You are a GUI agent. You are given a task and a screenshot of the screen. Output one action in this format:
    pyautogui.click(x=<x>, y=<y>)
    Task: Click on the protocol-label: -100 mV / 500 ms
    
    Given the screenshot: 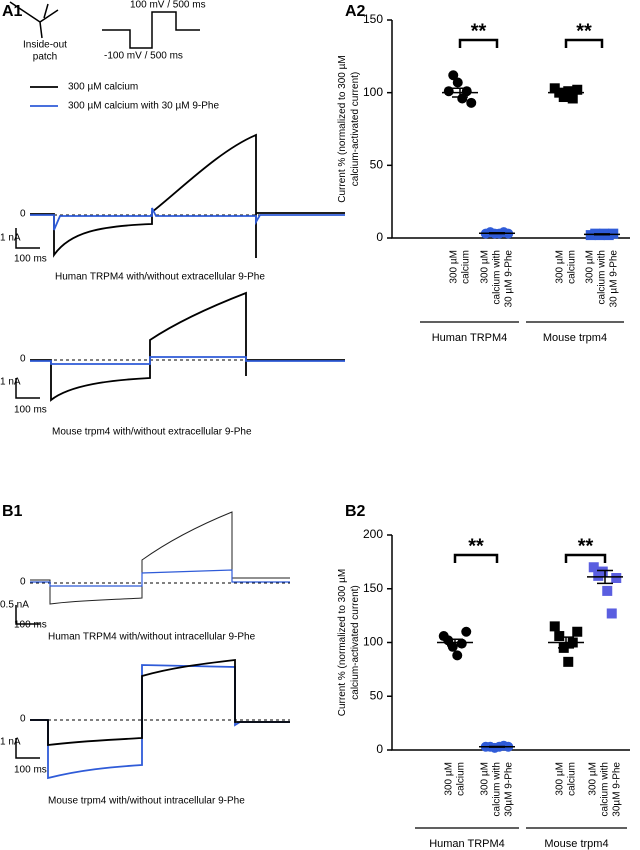 What is the action you would take?
    pyautogui.click(x=143, y=56)
    